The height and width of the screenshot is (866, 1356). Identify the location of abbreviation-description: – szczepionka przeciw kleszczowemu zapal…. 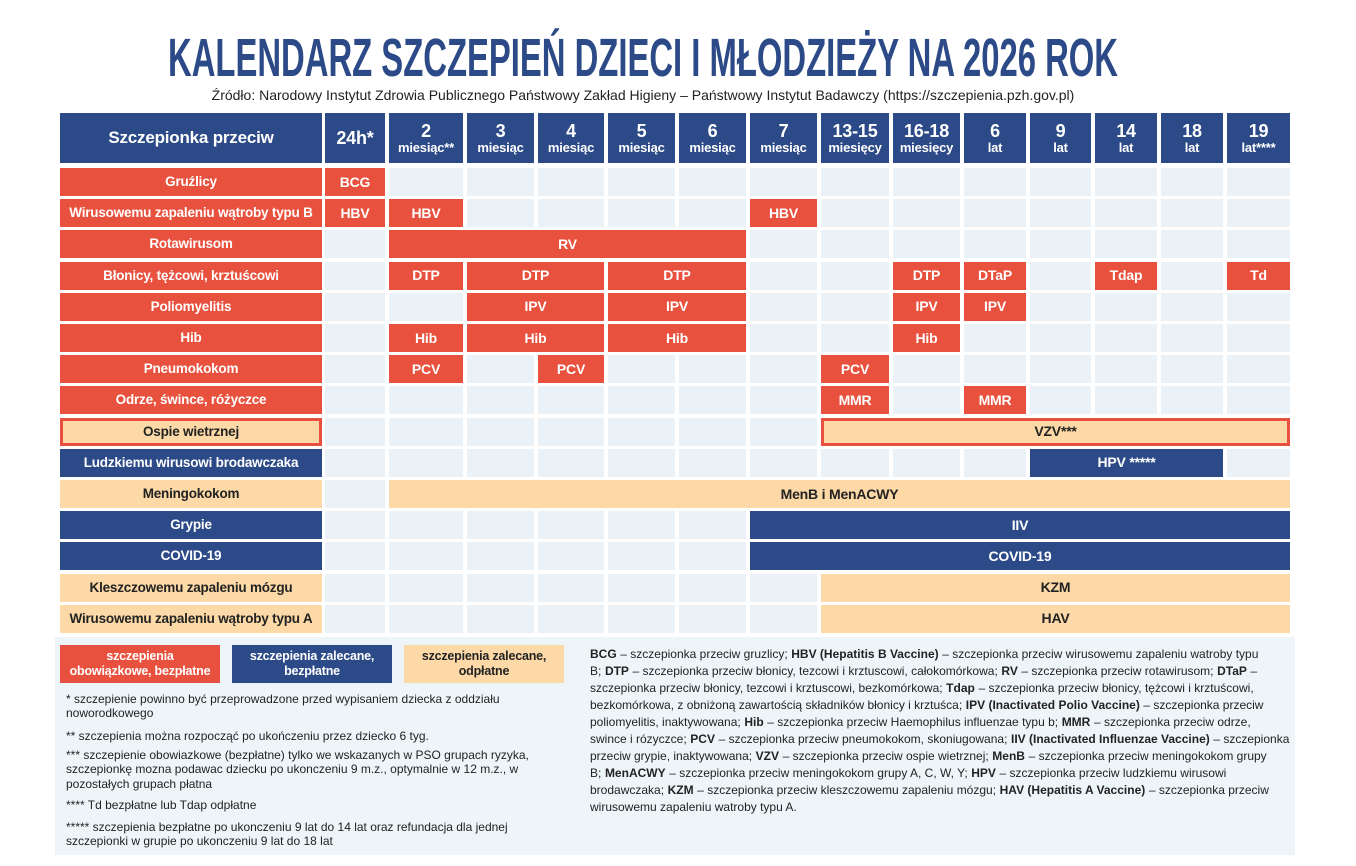
(847, 790).